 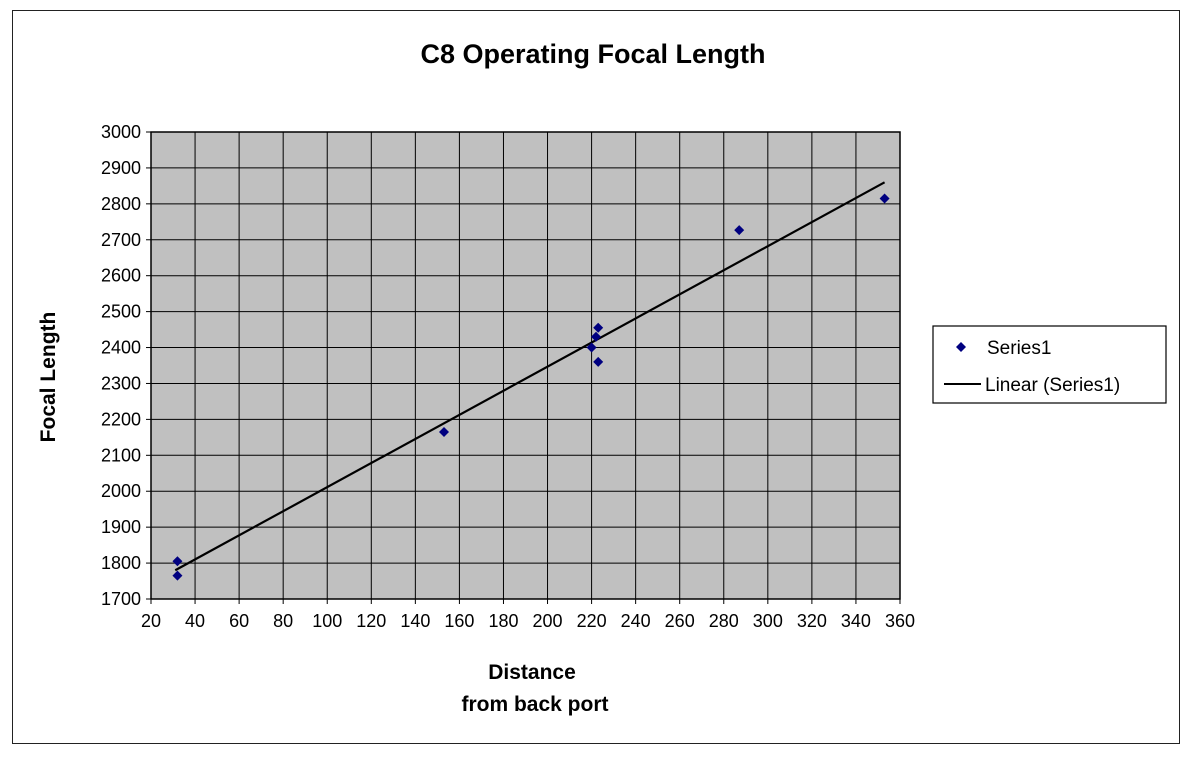 What do you see at coordinates (724, 621) in the screenshot?
I see `x-tick-label: 280` at bounding box center [724, 621].